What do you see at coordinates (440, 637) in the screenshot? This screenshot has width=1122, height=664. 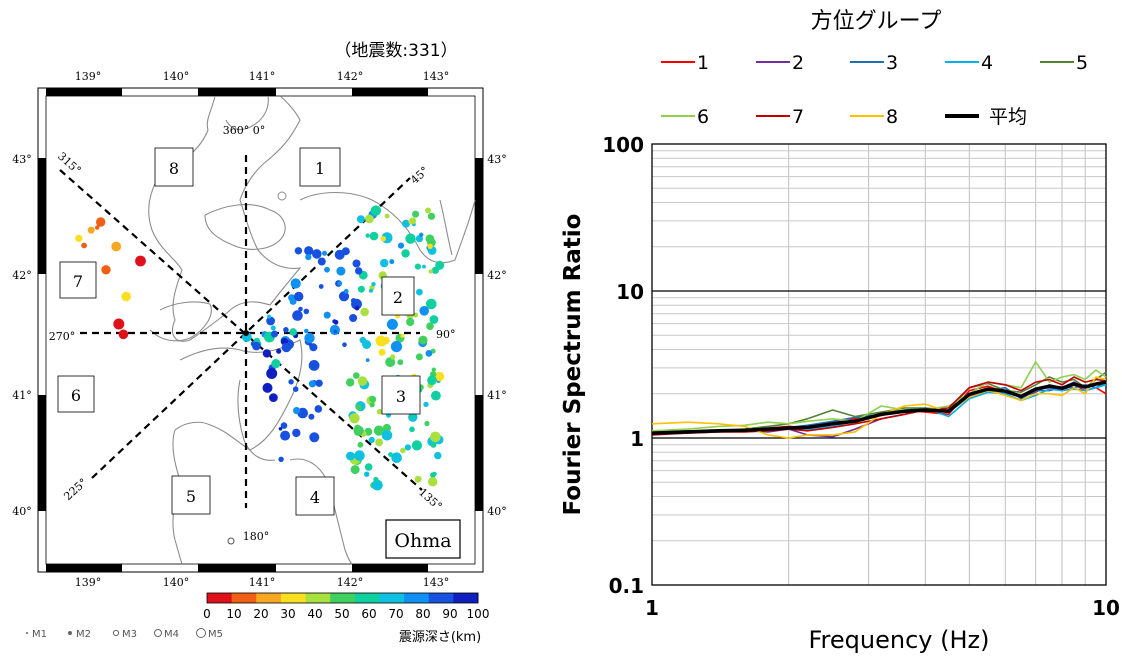 I see `depth-colorbar-label: 震源深さ(km)` at bounding box center [440, 637].